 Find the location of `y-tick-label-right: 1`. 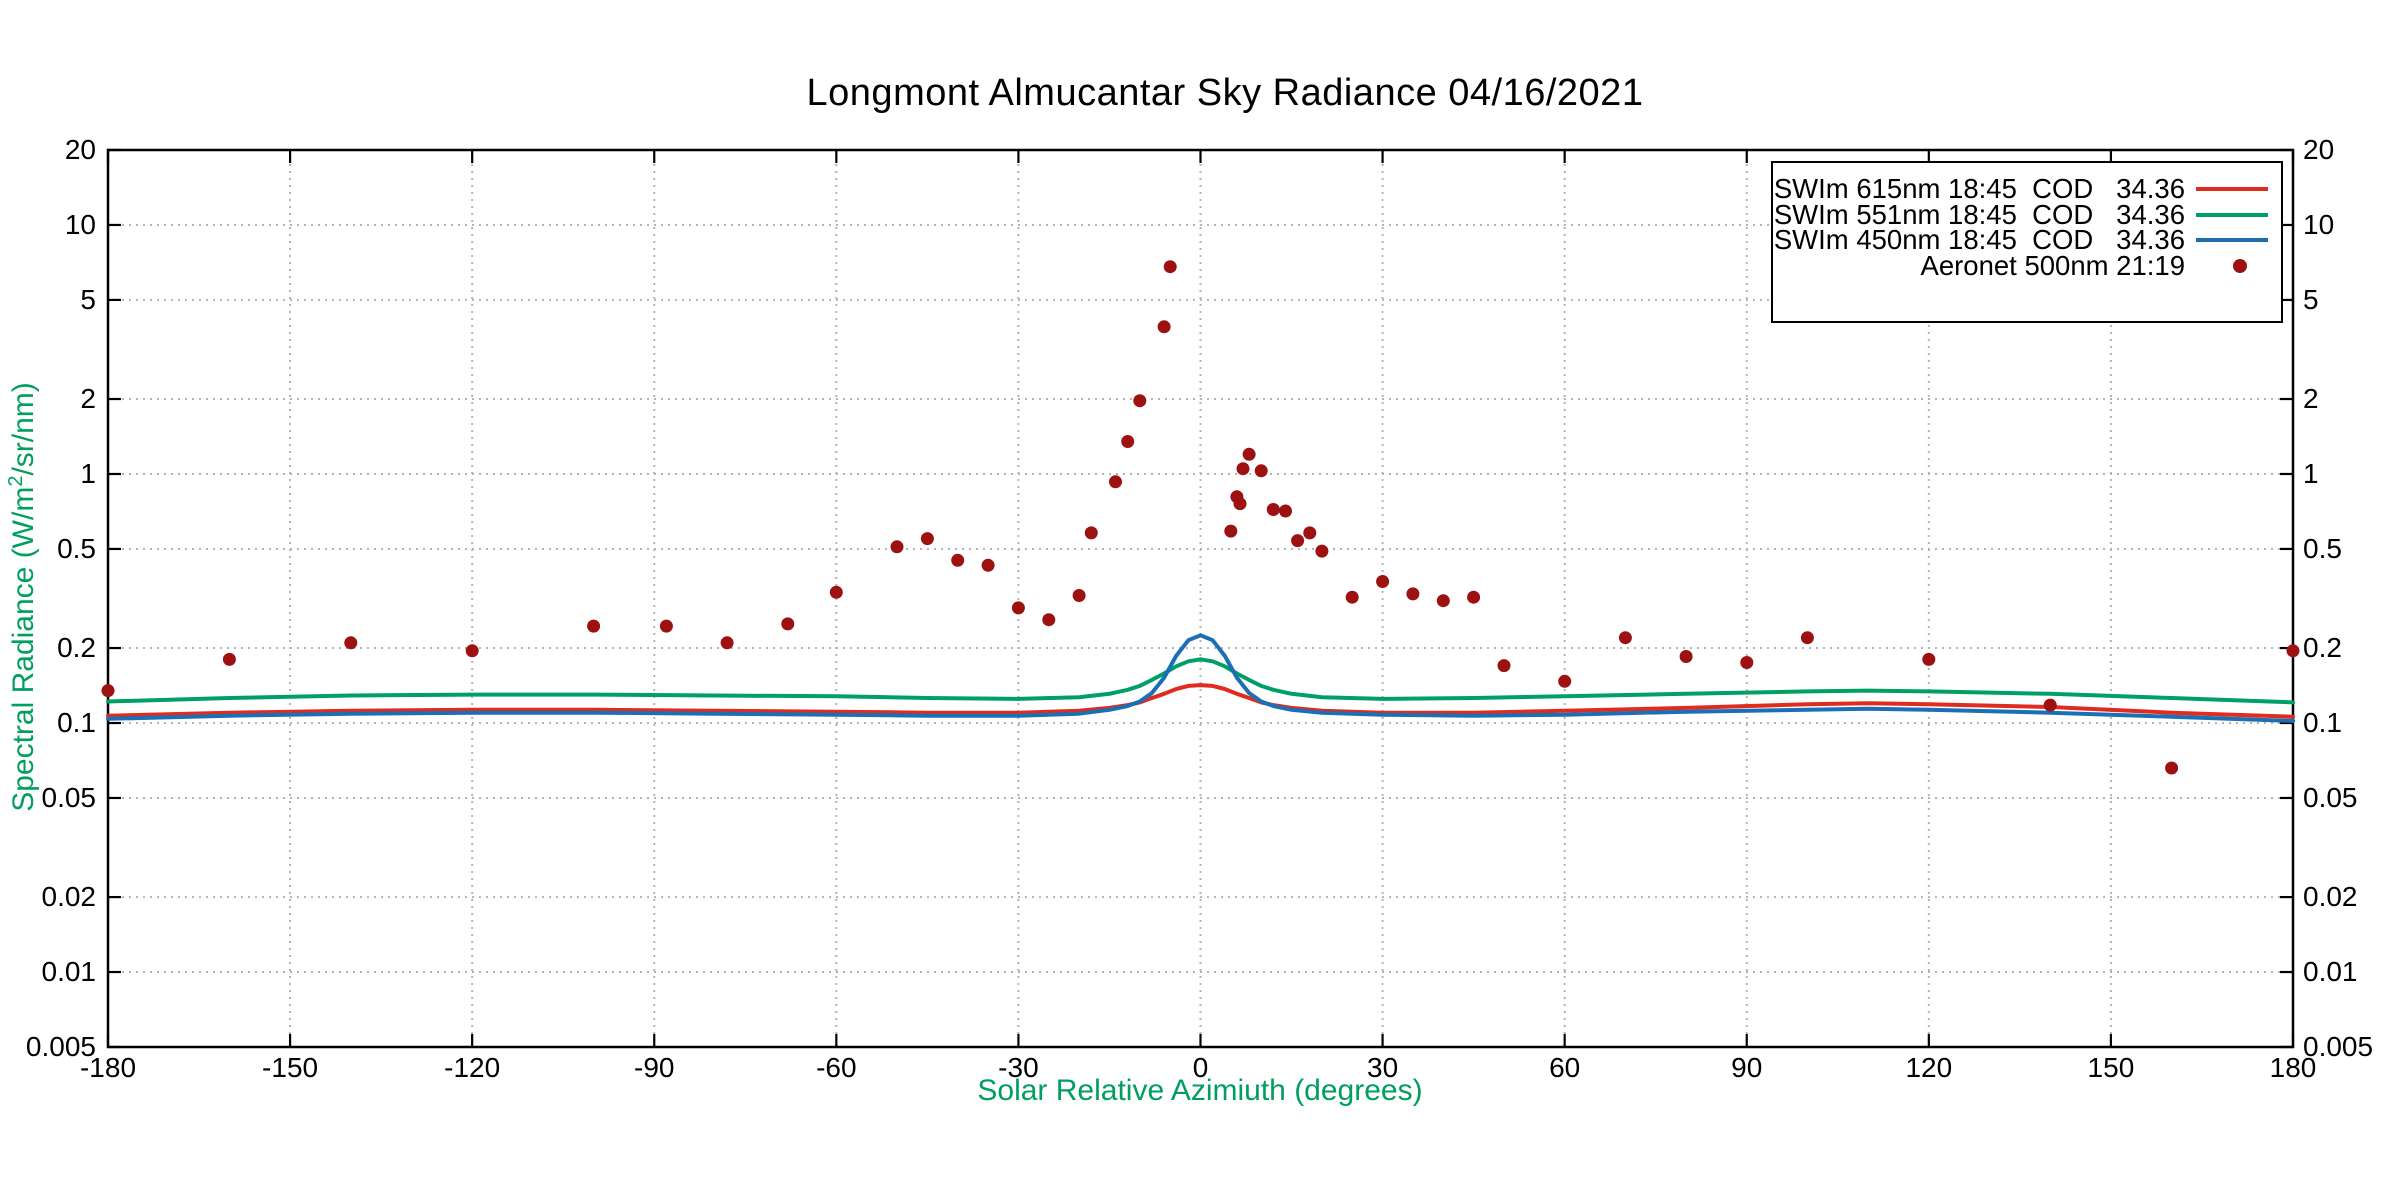

y-tick-label-right: 1 is located at coordinates (2311, 473).